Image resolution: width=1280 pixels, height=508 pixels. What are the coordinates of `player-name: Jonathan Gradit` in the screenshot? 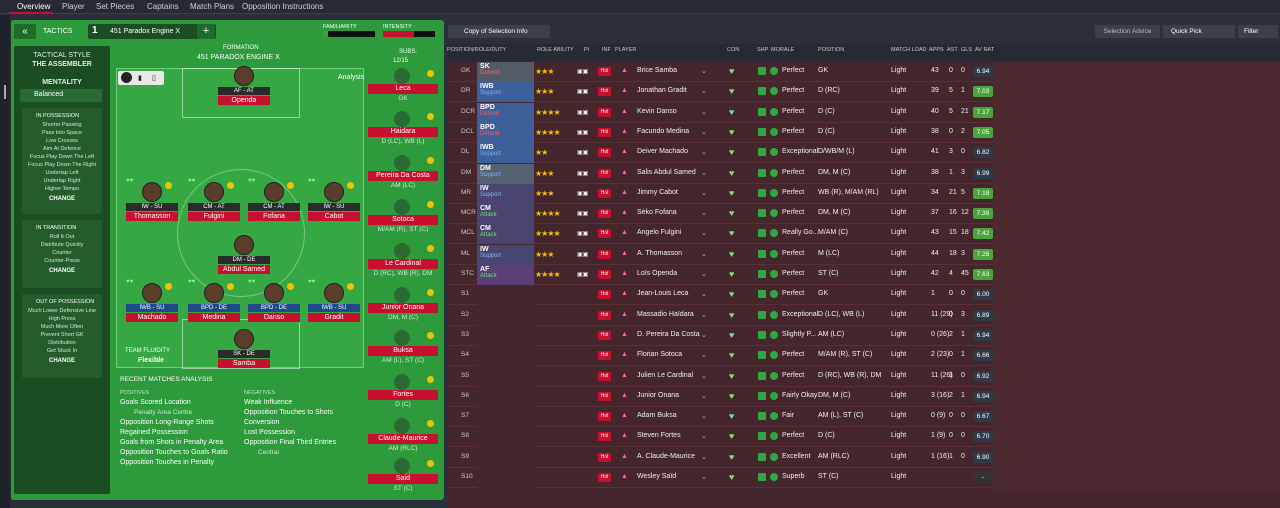 It's located at (662, 91).